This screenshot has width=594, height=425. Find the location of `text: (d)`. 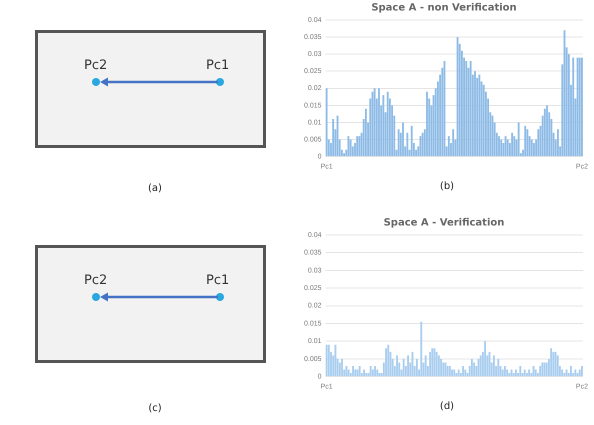

text: (d) is located at coordinates (447, 406).